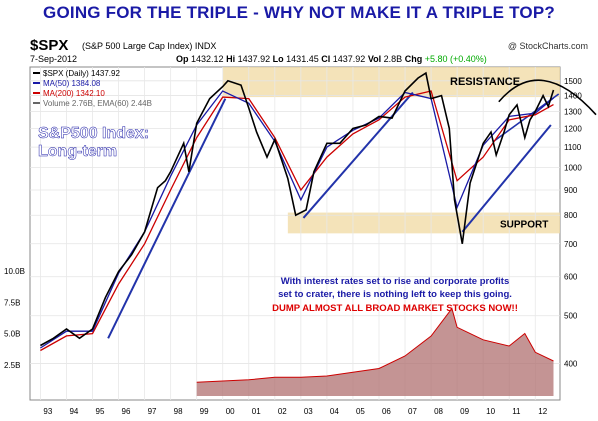 The width and height of the screenshot is (598, 421). What do you see at coordinates (308, 411) in the screenshot?
I see `x-tick-label: 03` at bounding box center [308, 411].